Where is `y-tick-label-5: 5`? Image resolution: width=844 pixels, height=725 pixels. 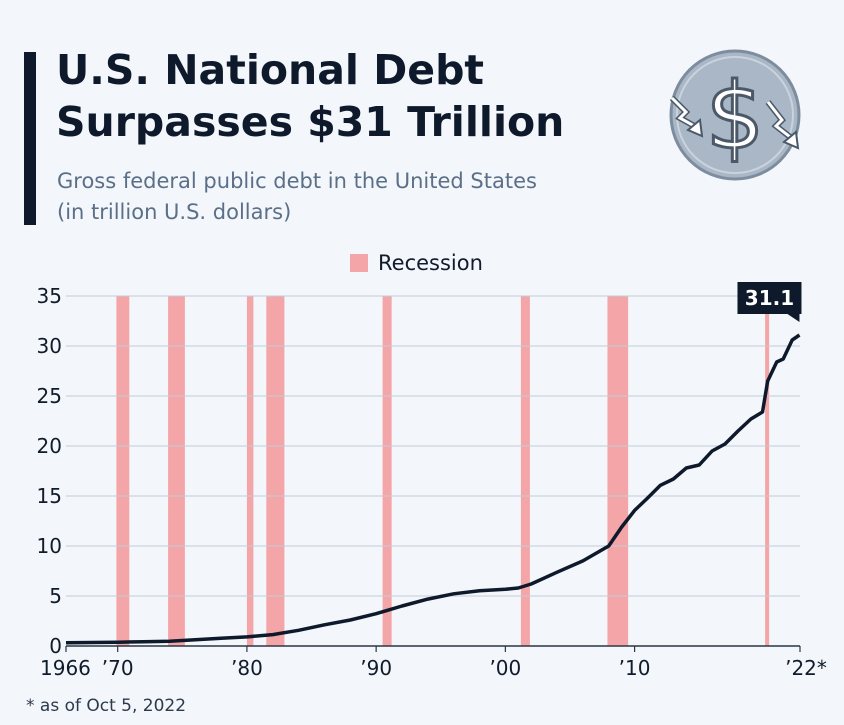
y-tick-label-5: 5 is located at coordinates (55, 596).